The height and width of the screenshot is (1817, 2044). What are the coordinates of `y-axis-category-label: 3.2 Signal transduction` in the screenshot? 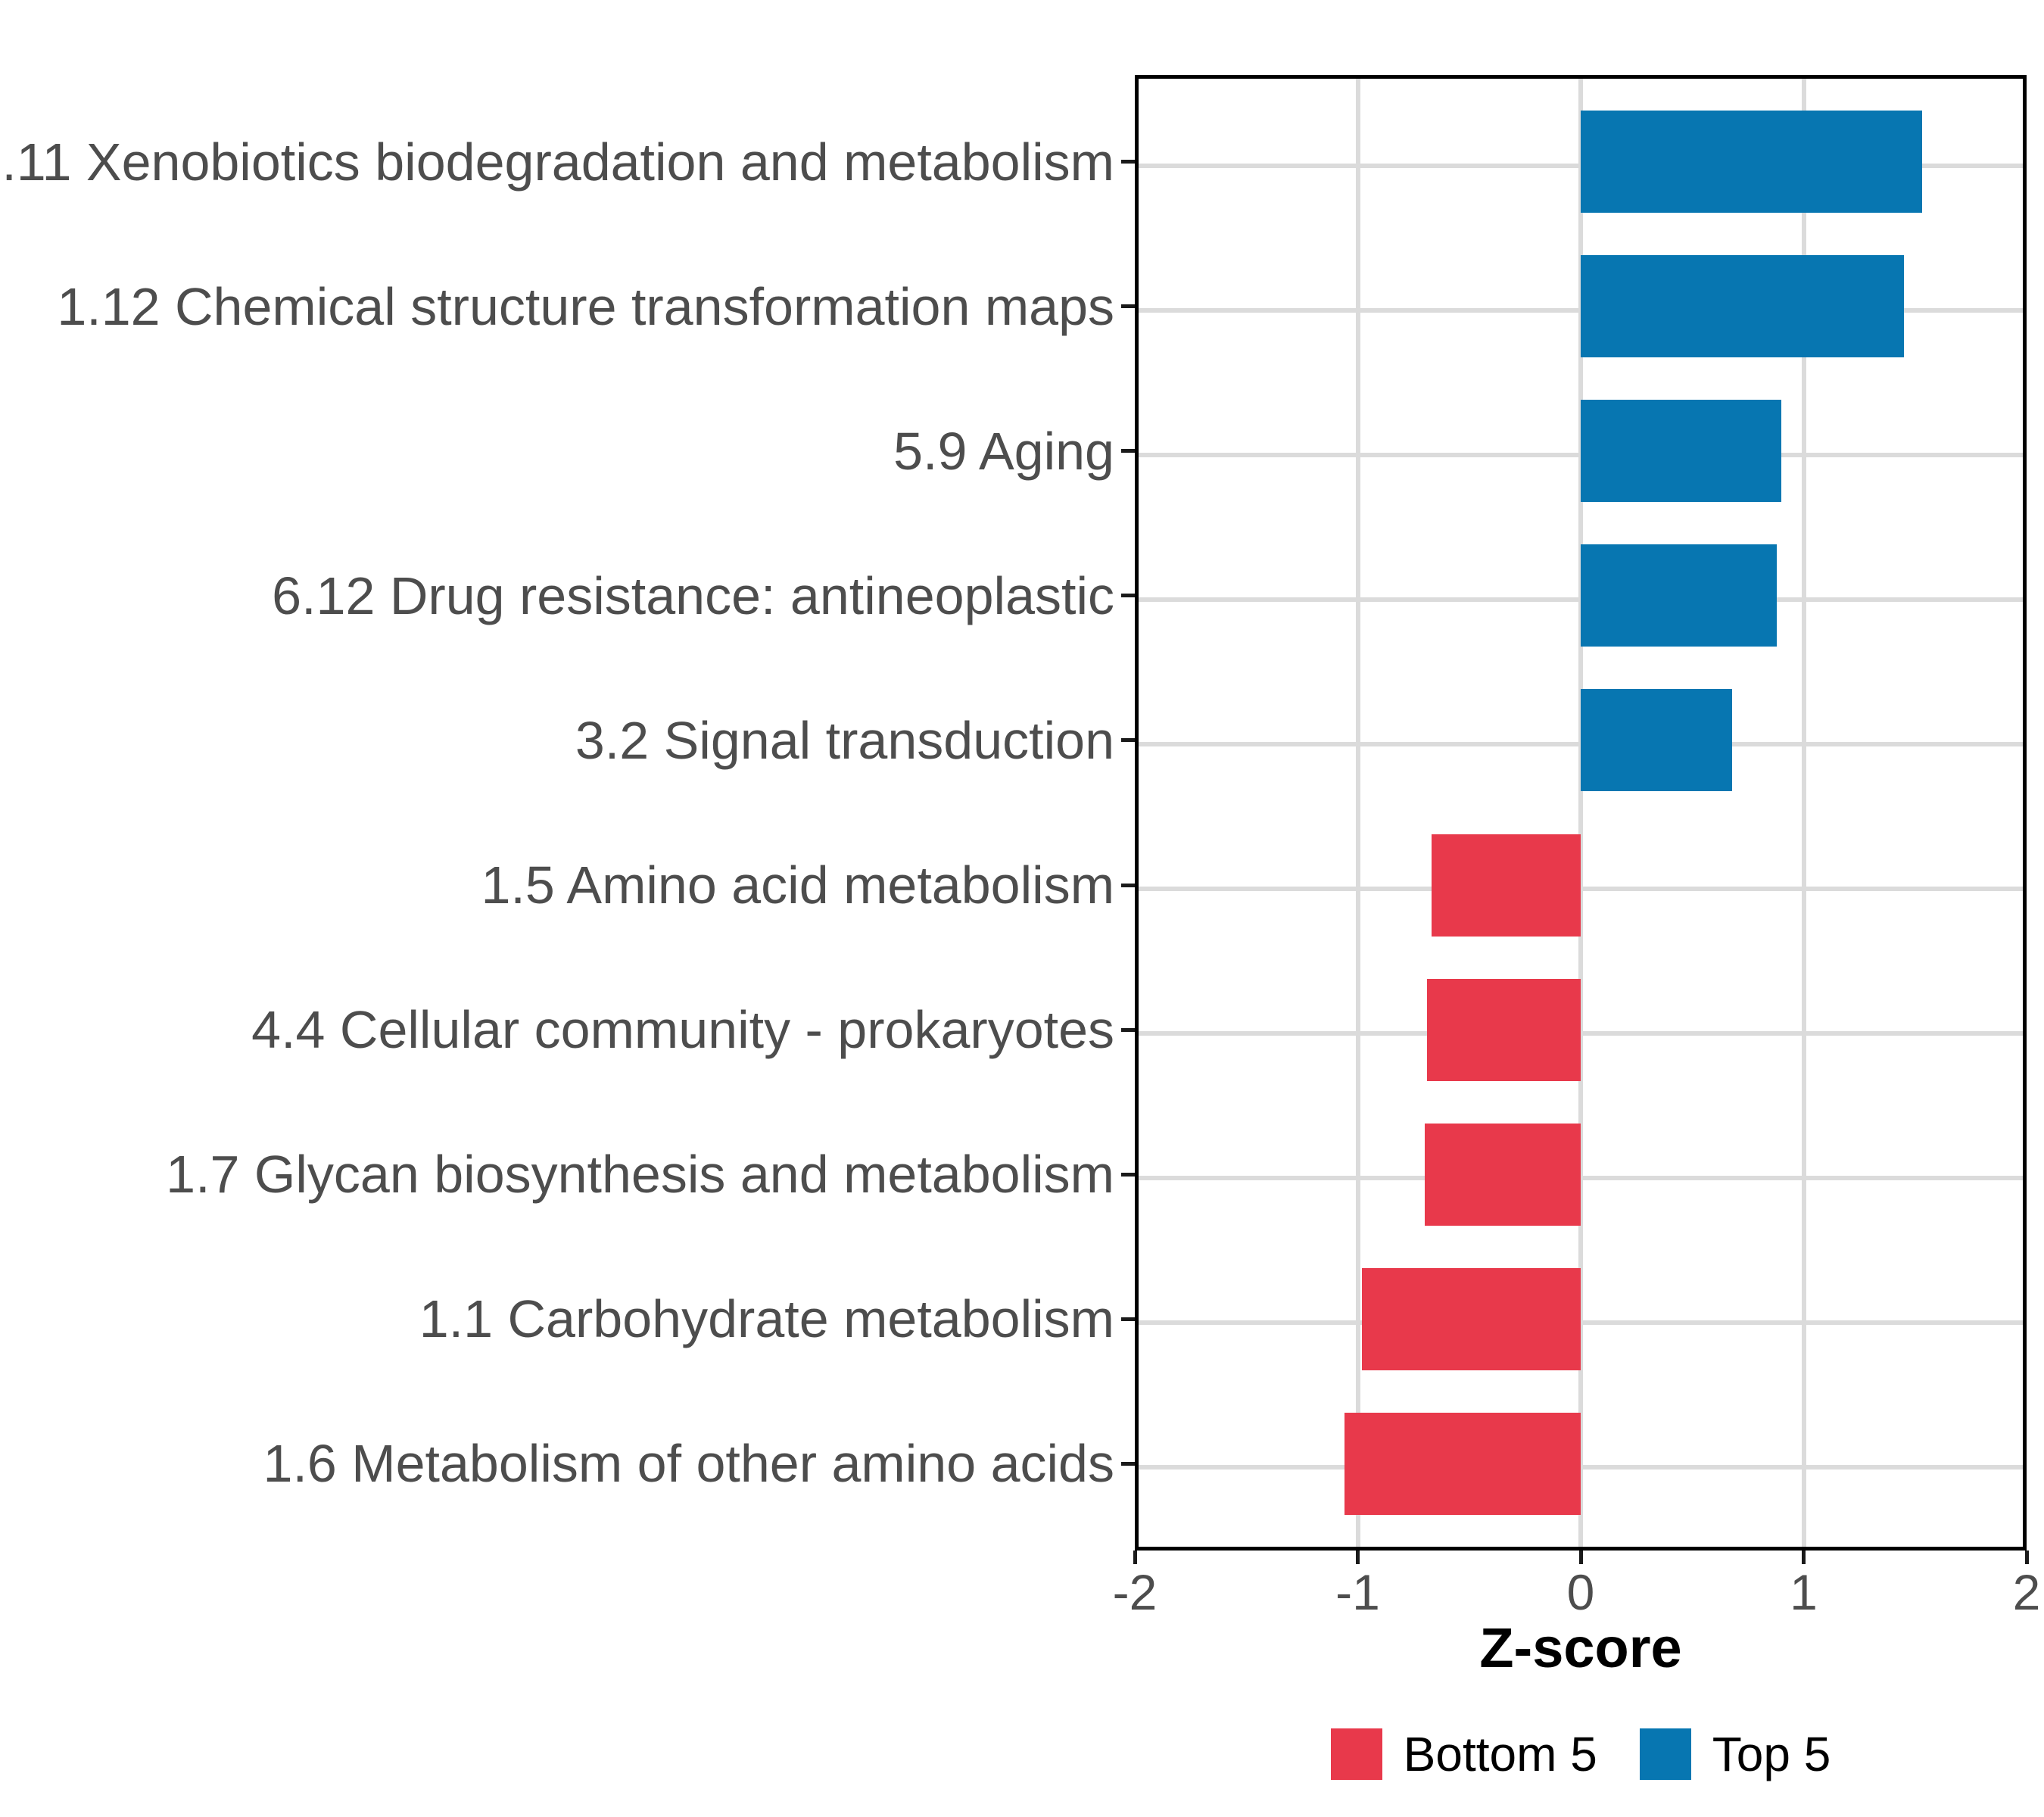 It's located at (844, 740).